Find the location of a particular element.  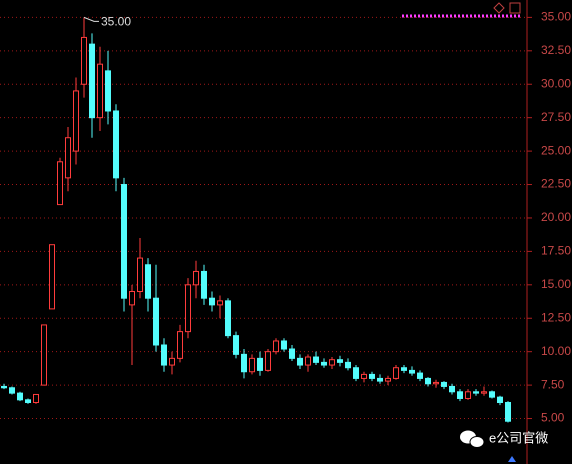

y-tick-label: 20.00 is located at coordinates (556, 217).